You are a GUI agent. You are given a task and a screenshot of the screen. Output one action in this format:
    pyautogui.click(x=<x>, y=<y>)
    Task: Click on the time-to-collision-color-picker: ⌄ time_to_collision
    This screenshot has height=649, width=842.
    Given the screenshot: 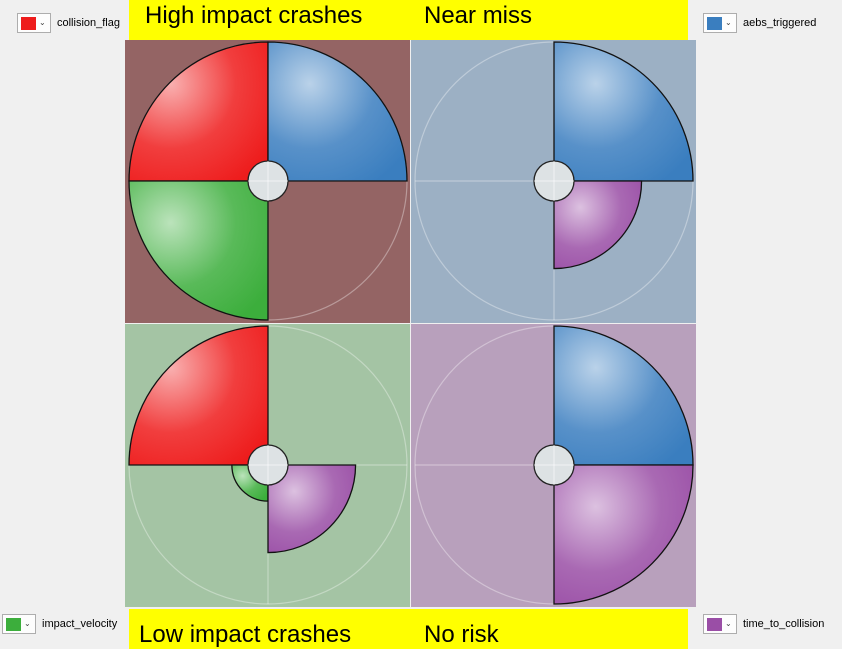 What is the action you would take?
    pyautogui.click(x=763, y=624)
    